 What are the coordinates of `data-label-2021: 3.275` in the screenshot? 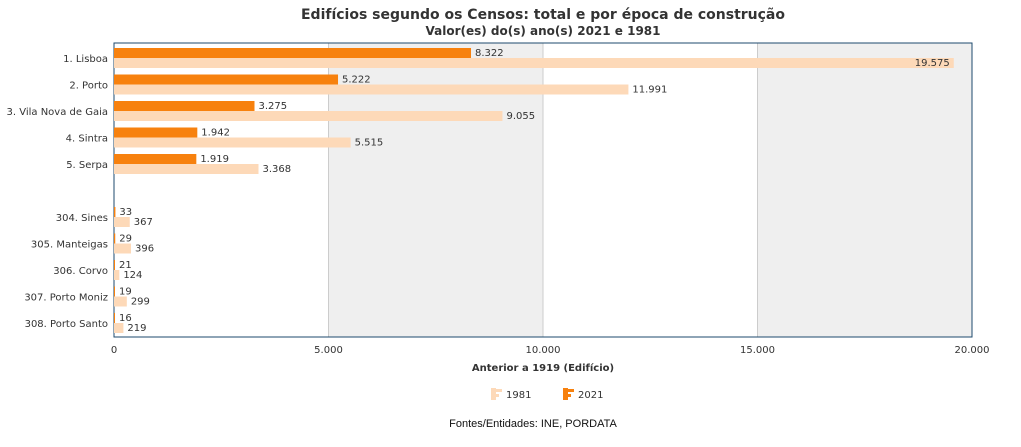 It's located at (272, 106).